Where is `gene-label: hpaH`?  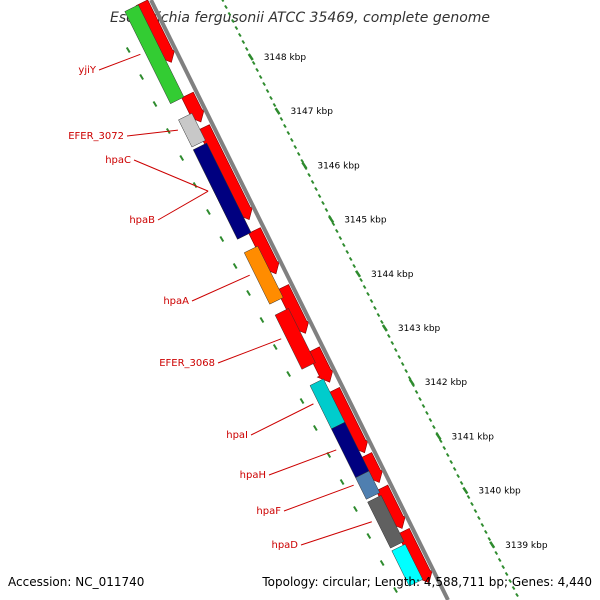
gene-label: hpaH is located at coordinates (253, 475).